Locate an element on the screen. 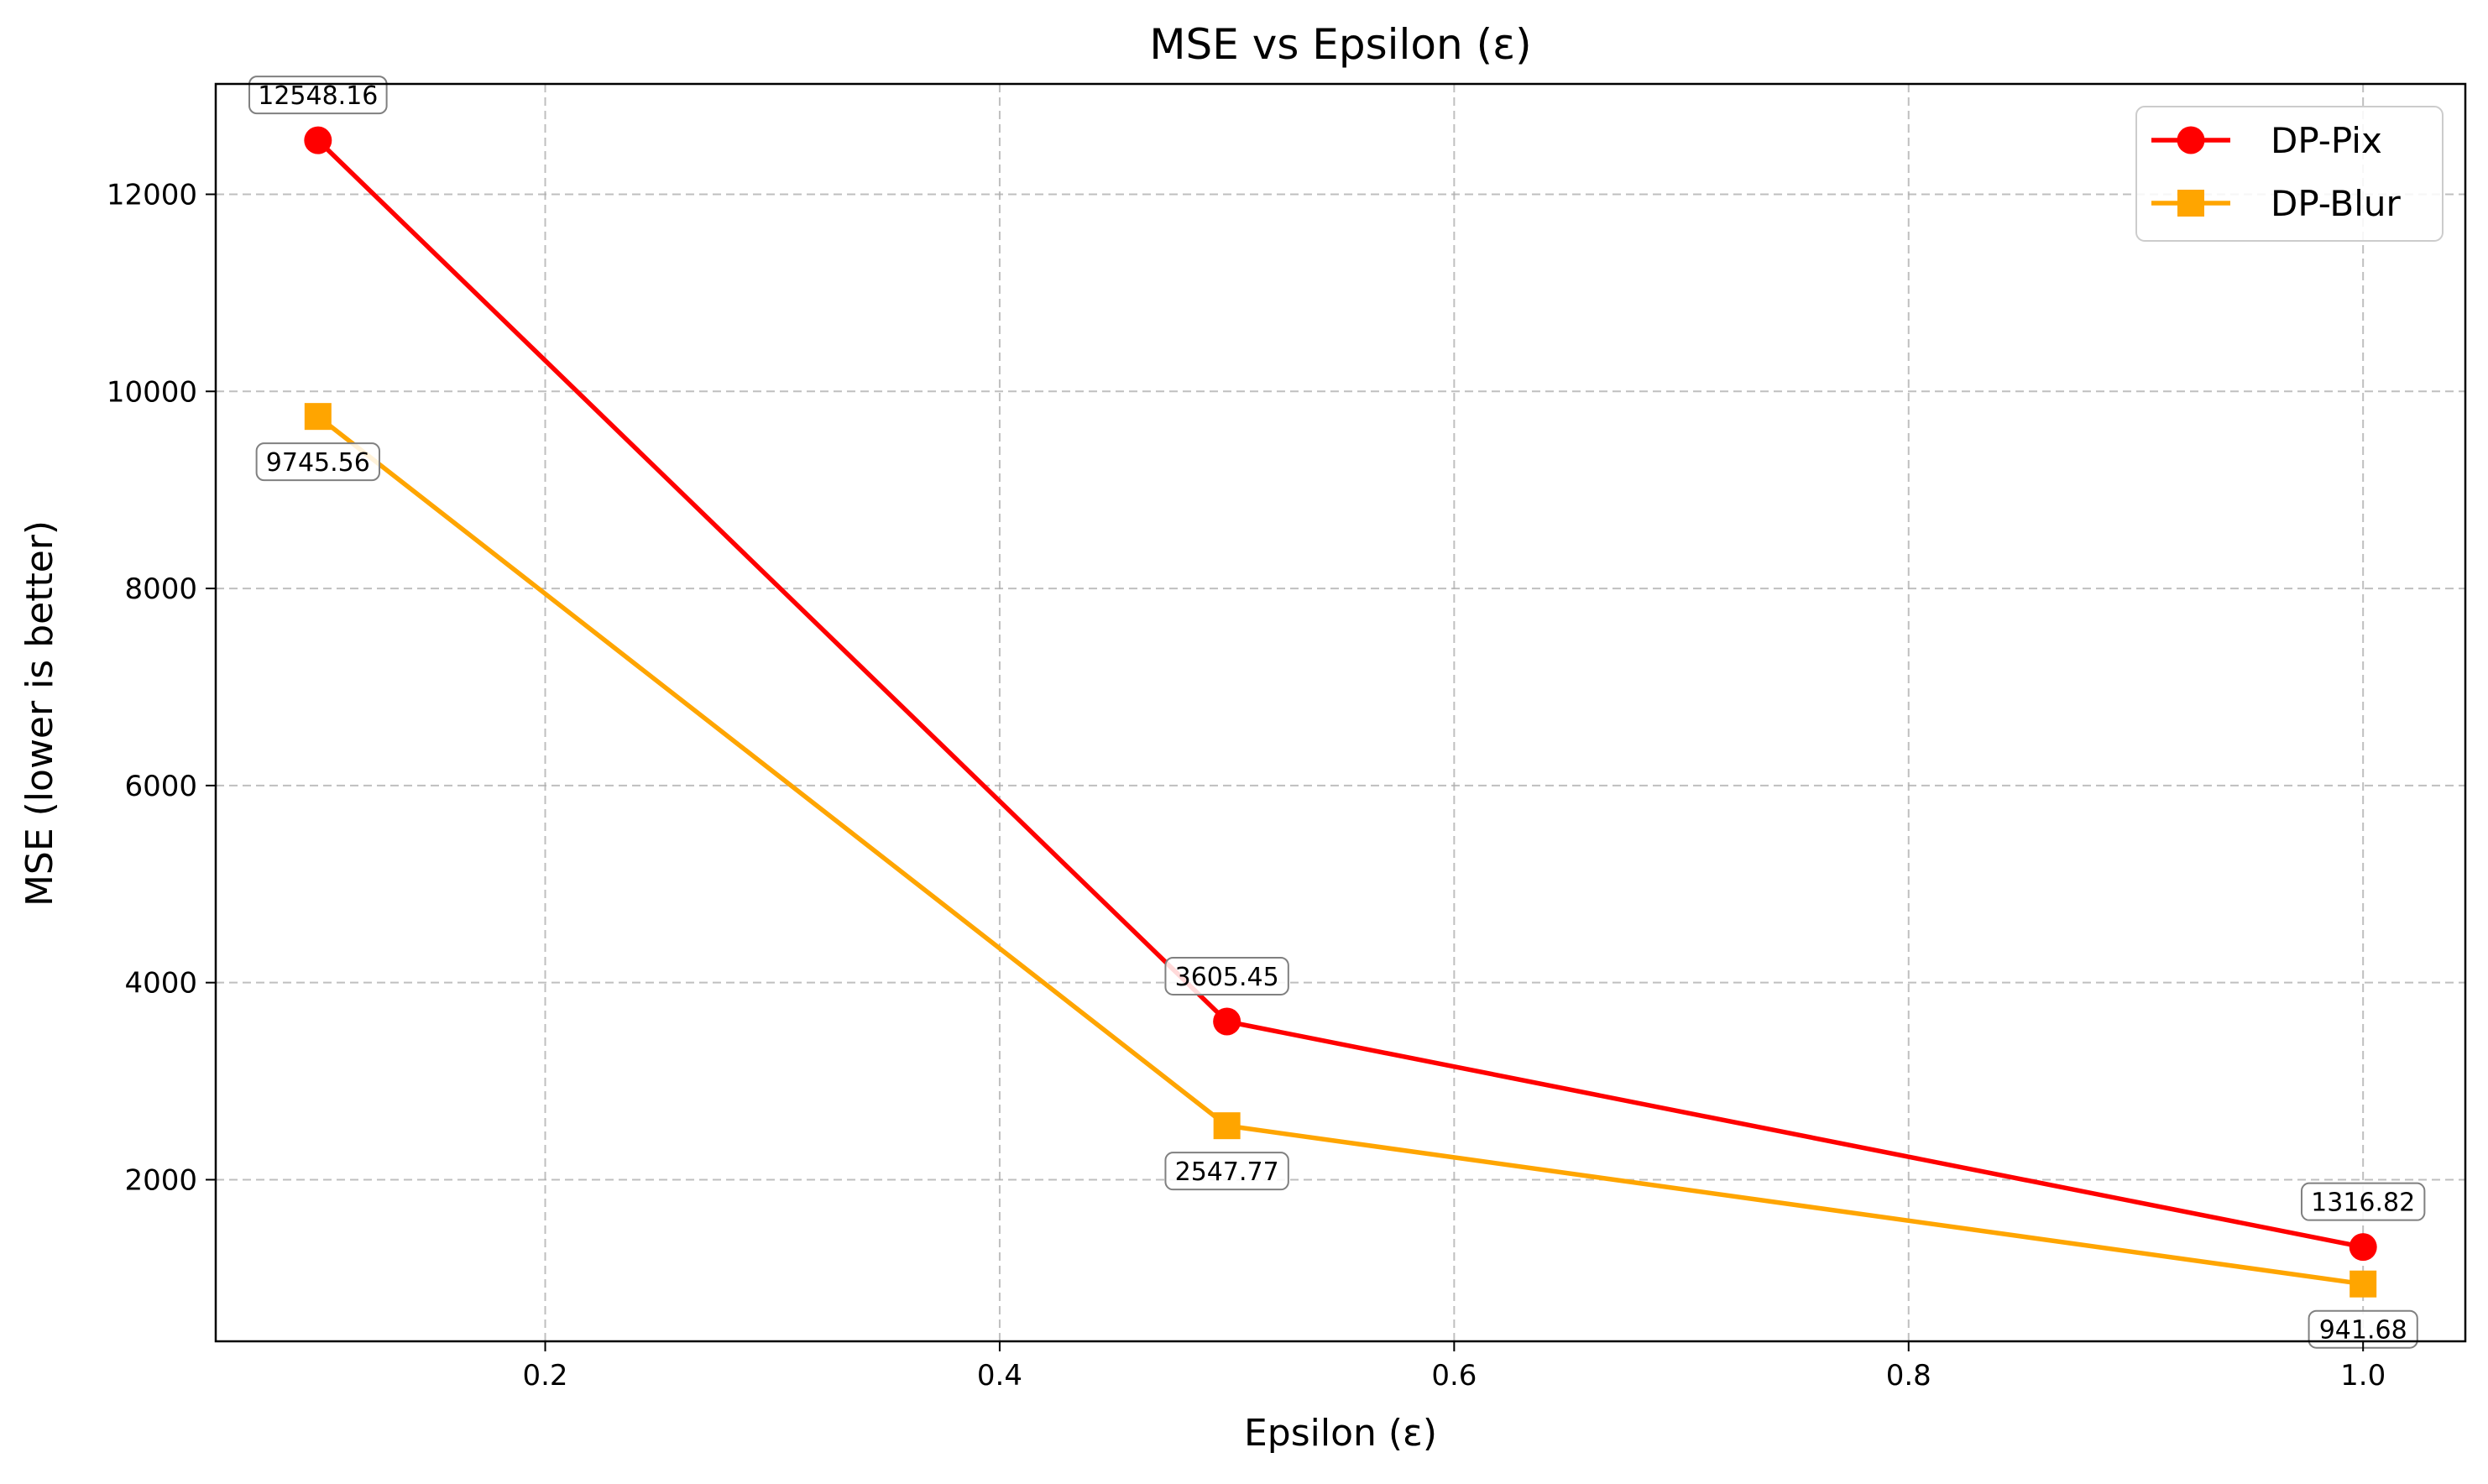  y-tick-label: 12000 is located at coordinates (152, 195).